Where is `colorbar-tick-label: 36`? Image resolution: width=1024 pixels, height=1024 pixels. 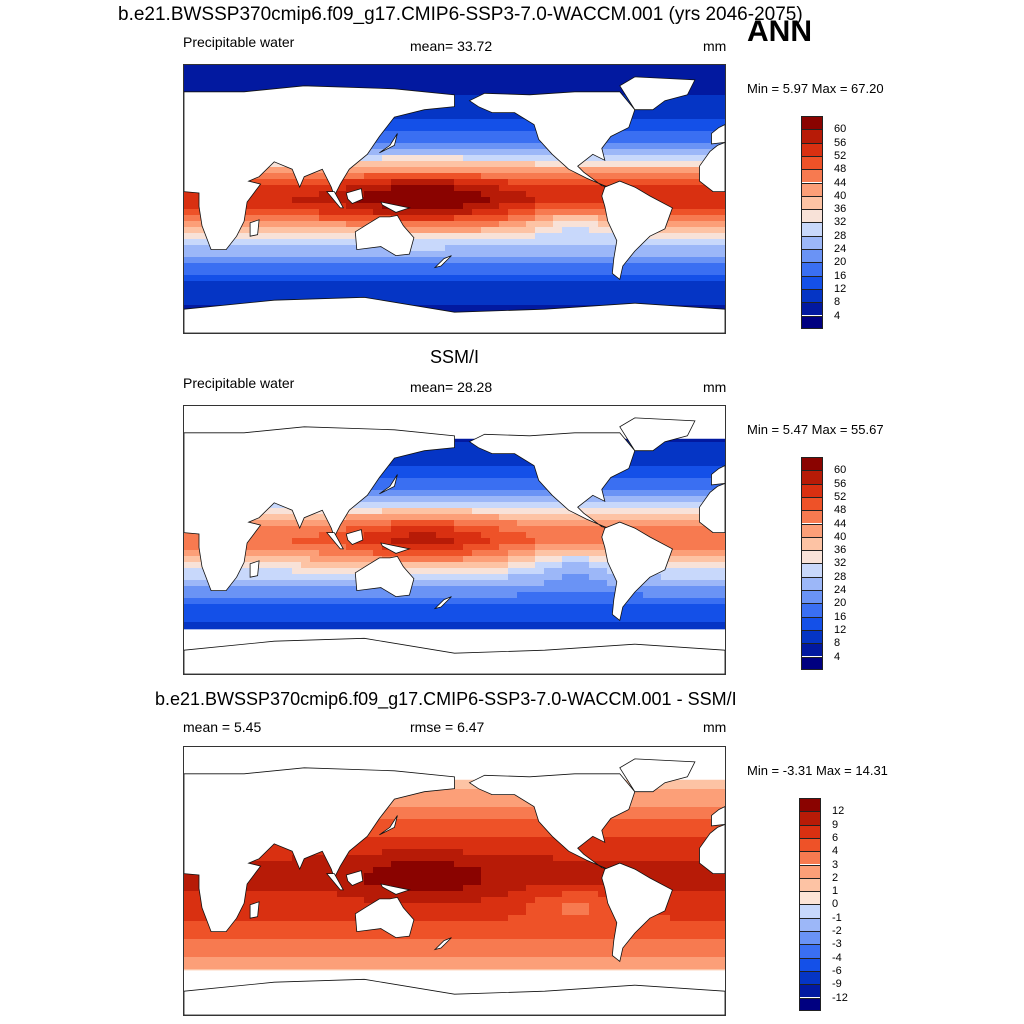
colorbar-tick-label: 36 is located at coordinates (840, 209).